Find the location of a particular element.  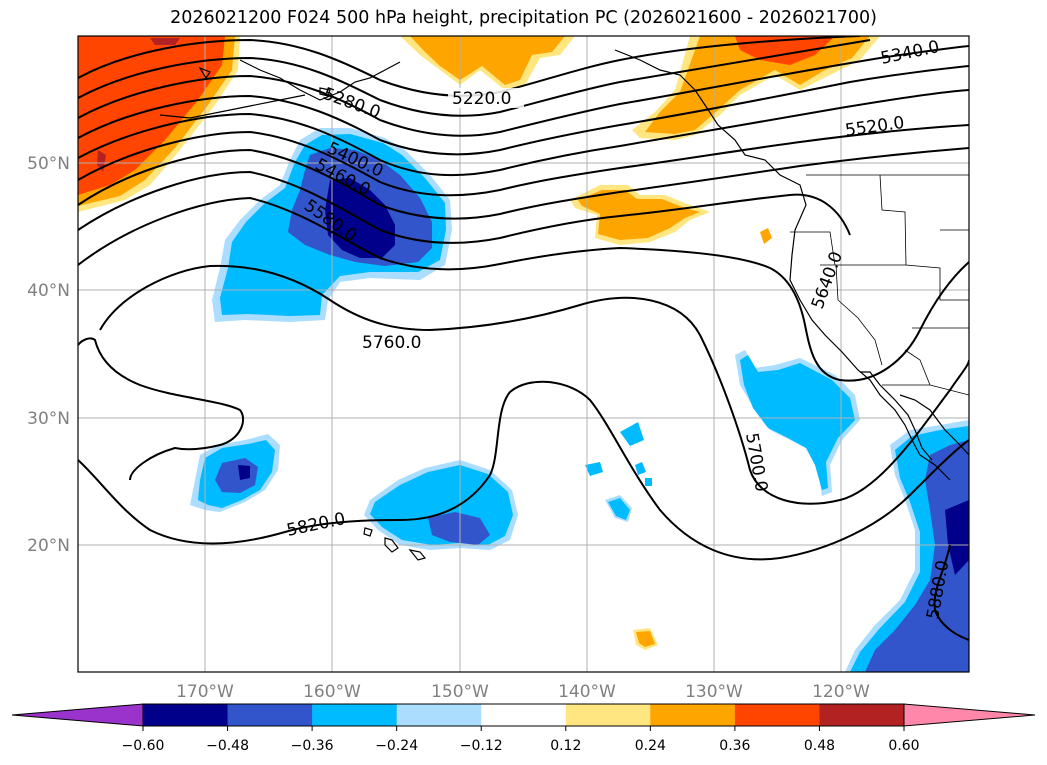

colorbar-tick-label: −0.24 is located at coordinates (396, 746).